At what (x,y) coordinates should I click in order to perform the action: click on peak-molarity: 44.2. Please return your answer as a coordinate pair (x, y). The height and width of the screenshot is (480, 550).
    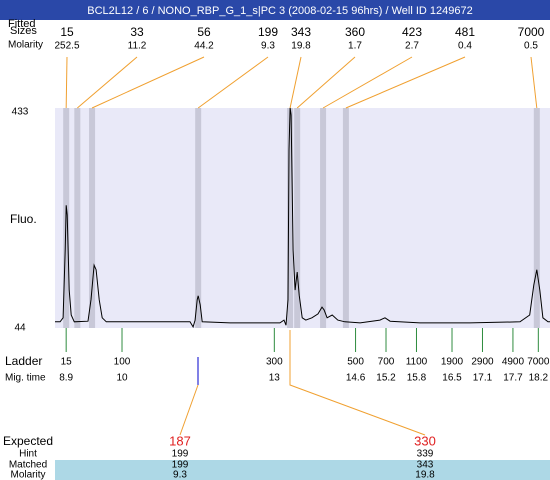
    Looking at the image, I should click on (204, 46).